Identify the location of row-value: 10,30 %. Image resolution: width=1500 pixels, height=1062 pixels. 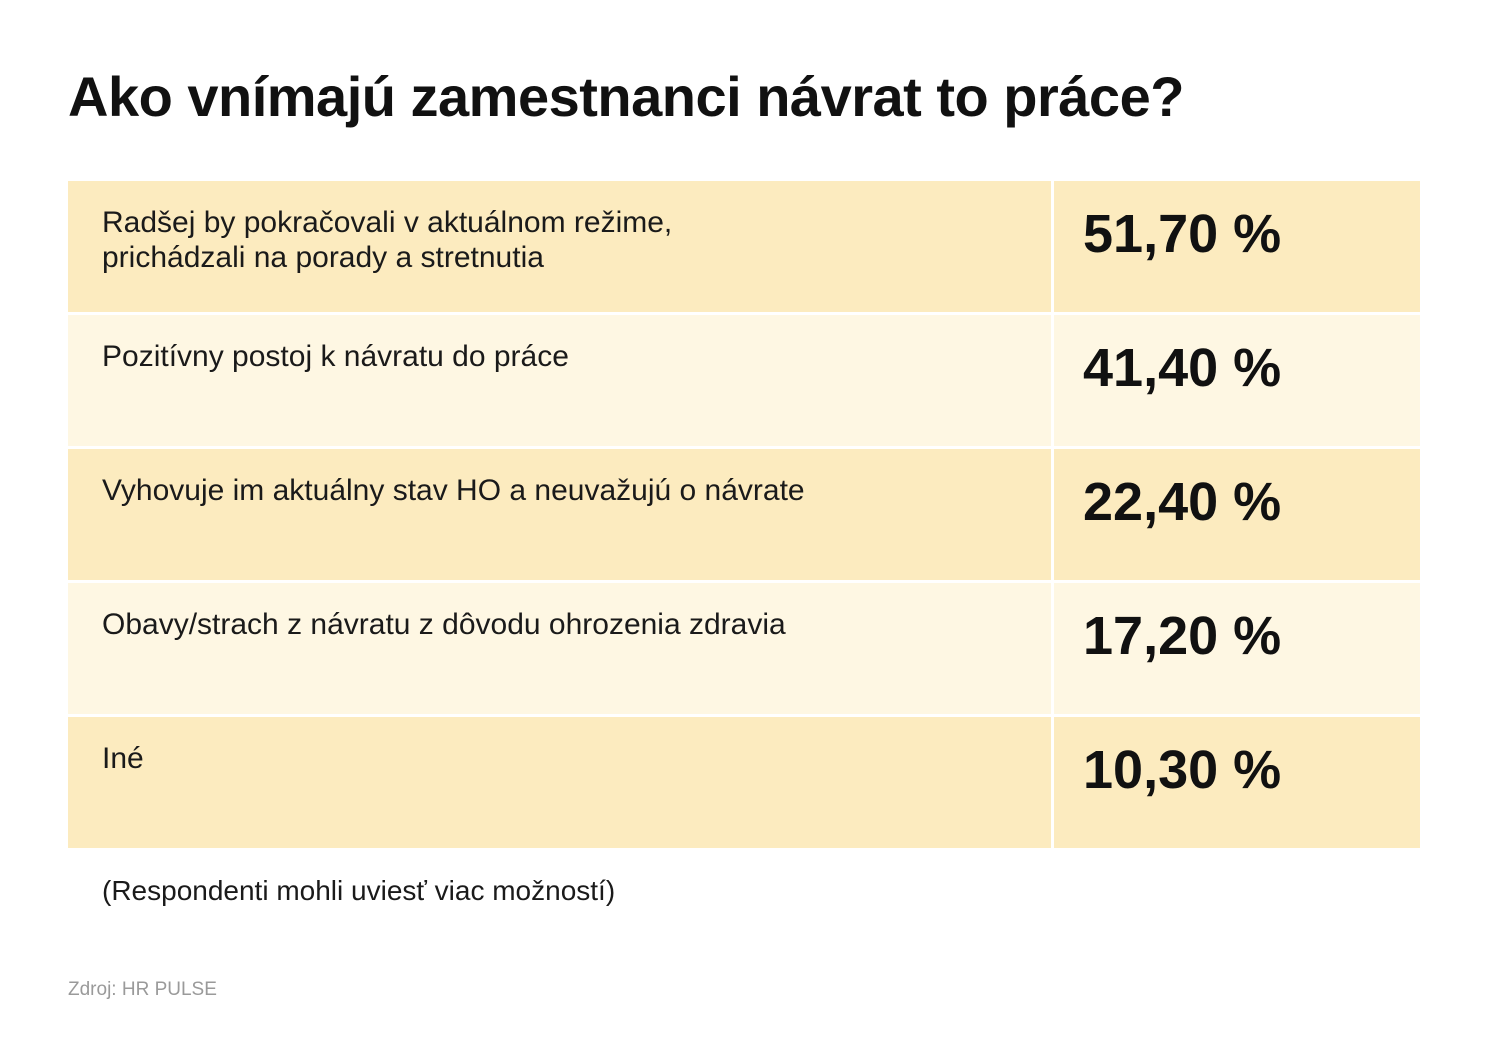
(1237, 782).